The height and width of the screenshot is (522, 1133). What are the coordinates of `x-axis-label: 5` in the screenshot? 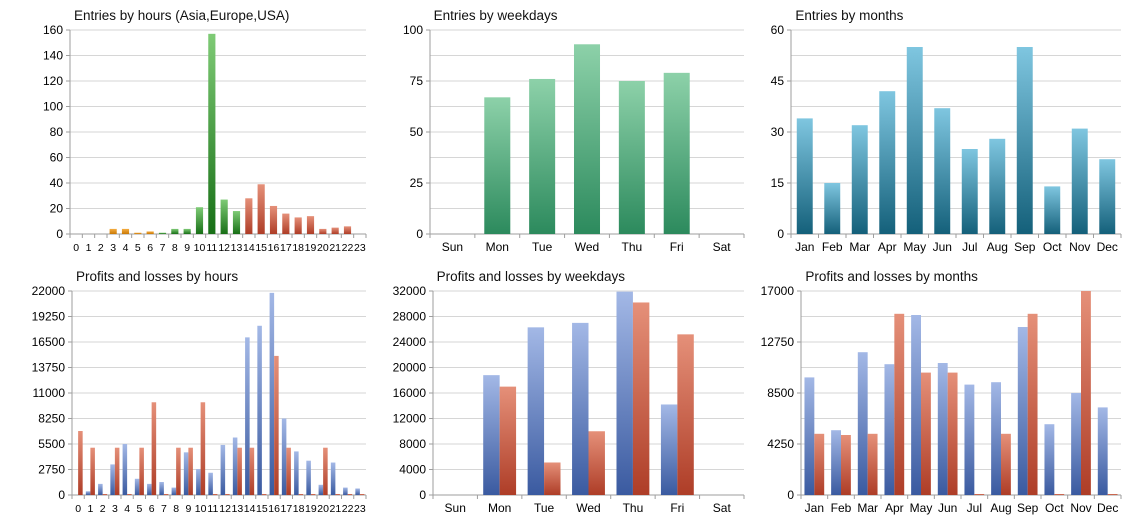 It's located at (139, 509).